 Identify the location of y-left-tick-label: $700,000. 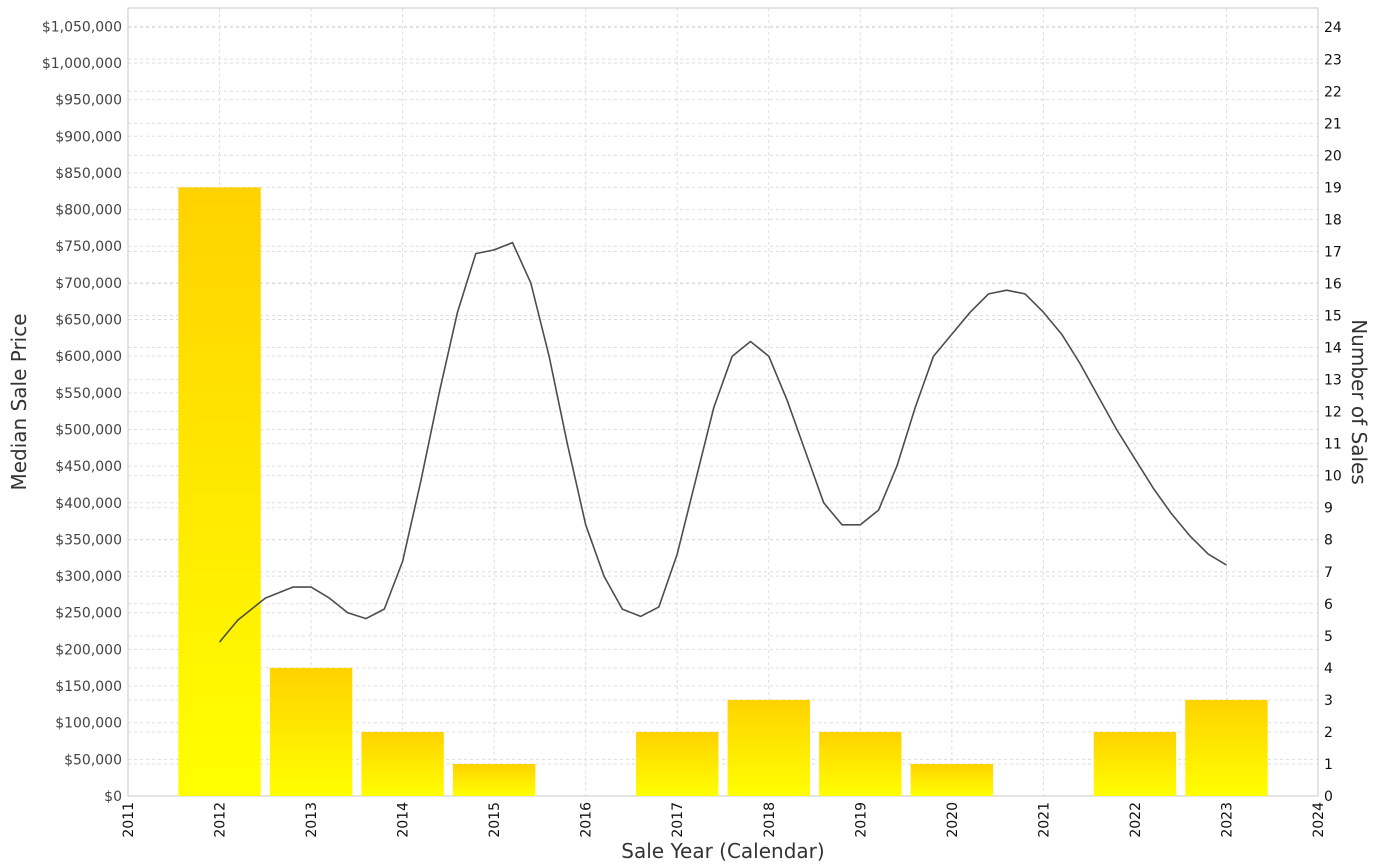
(88, 284).